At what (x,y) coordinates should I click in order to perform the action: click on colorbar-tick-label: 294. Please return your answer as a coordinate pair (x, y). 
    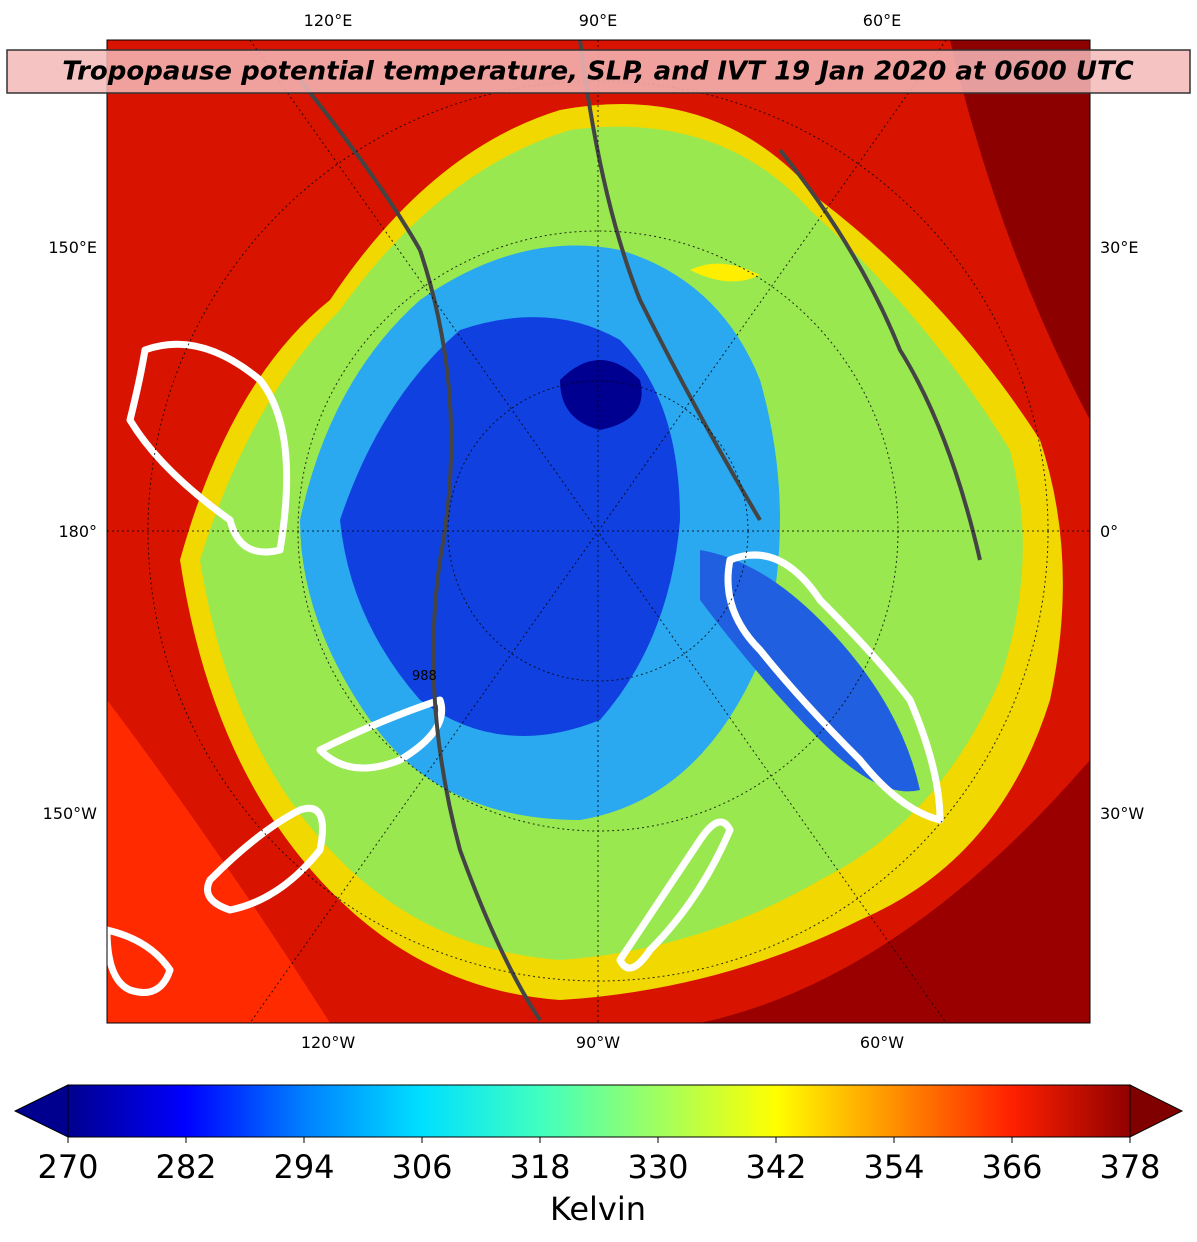
    Looking at the image, I should click on (303, 1167).